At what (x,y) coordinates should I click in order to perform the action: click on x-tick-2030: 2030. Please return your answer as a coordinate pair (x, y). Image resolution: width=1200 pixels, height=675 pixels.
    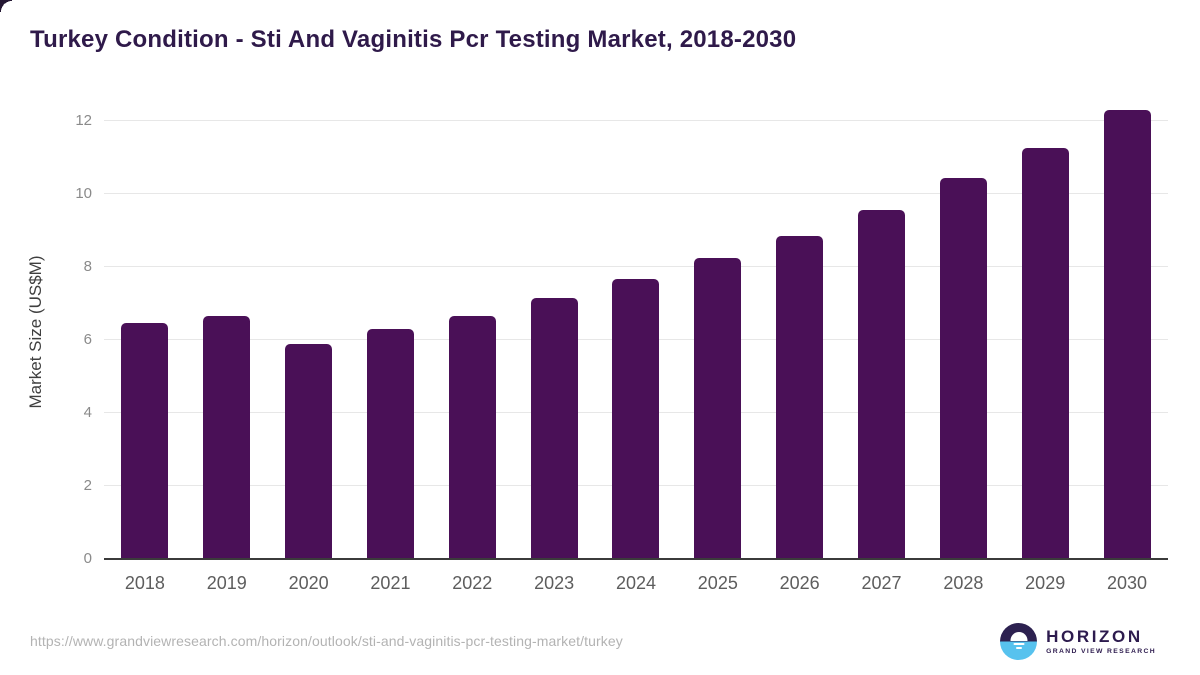
    Looking at the image, I should click on (1127, 583).